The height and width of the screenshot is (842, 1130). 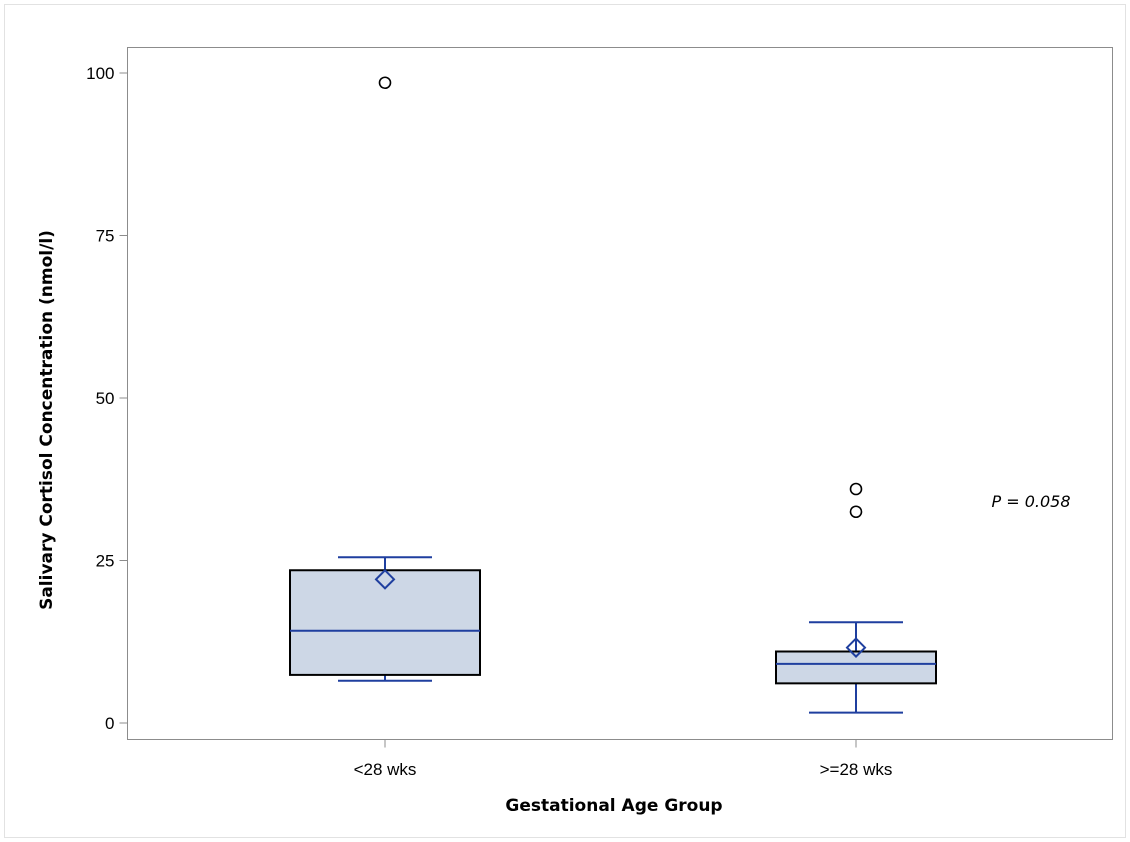 What do you see at coordinates (100, 73) in the screenshot?
I see `y-tick-label: 100` at bounding box center [100, 73].